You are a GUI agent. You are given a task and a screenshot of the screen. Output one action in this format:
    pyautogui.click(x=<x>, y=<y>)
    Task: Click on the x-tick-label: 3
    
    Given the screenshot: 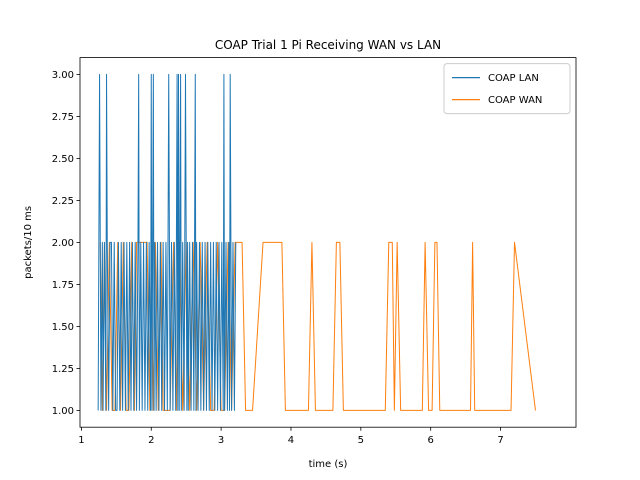 What is the action you would take?
    pyautogui.click(x=221, y=440)
    